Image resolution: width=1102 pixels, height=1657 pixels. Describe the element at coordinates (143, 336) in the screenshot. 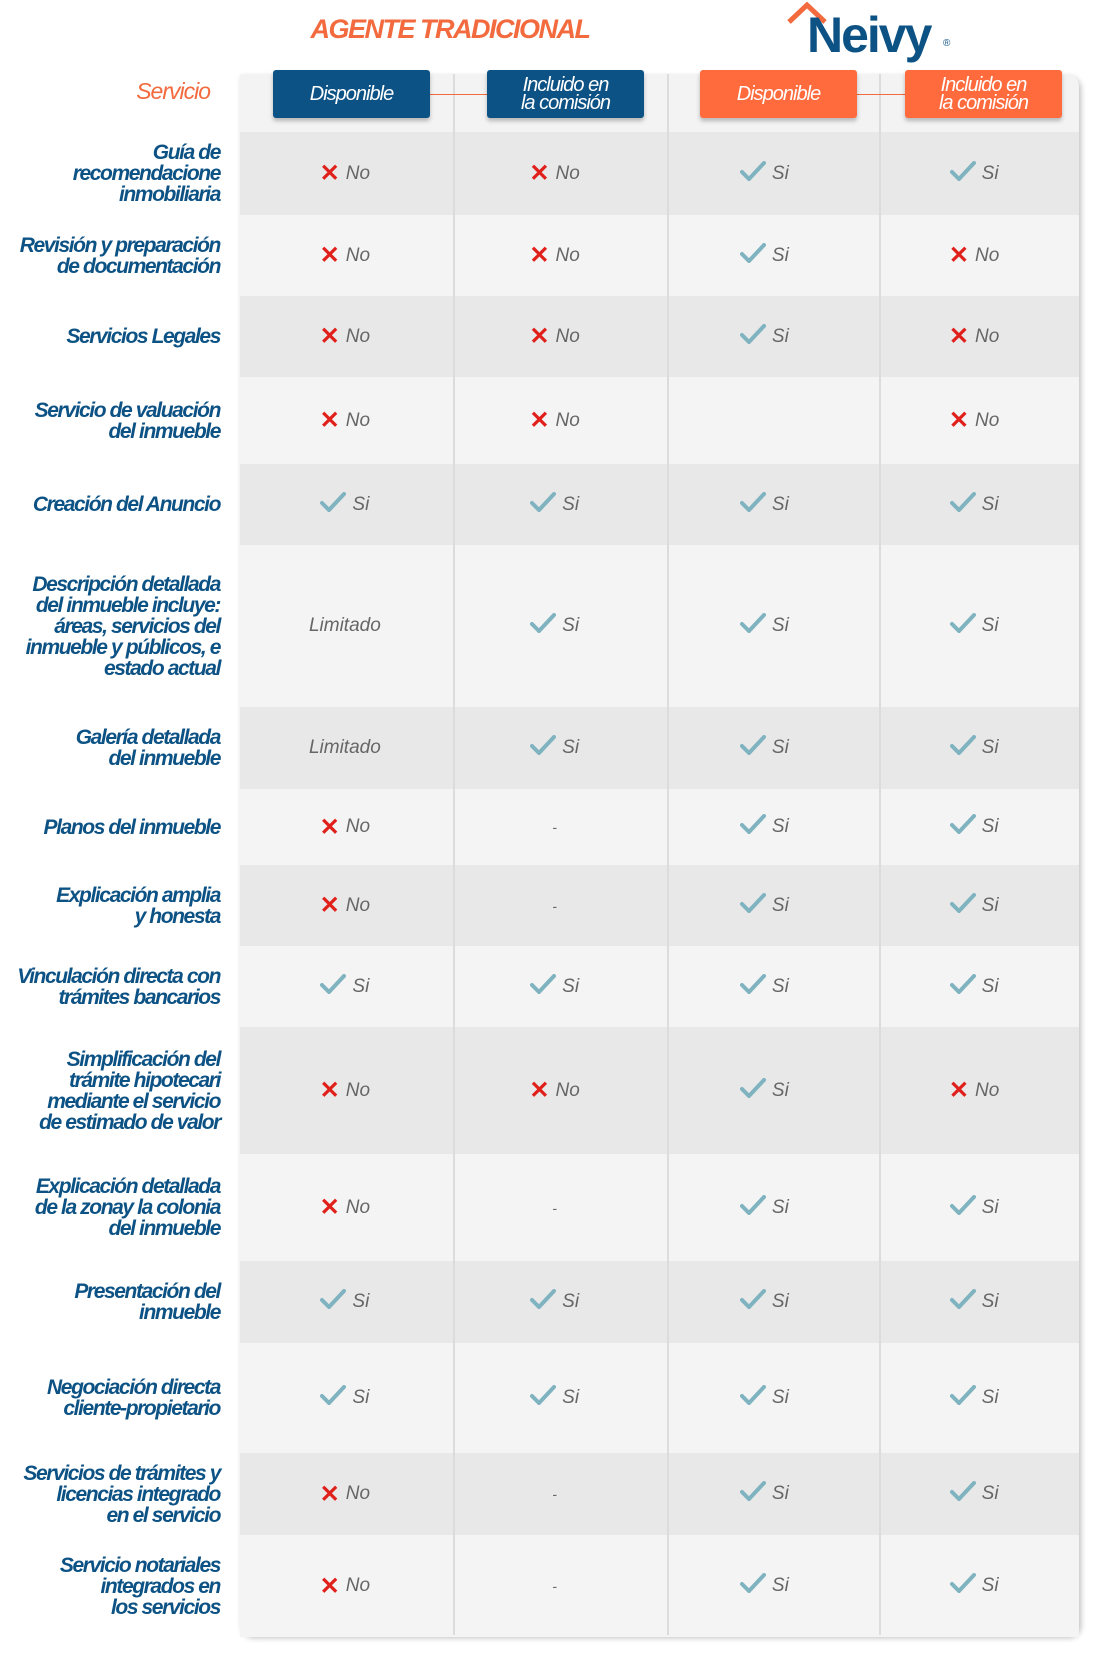

I see `service-label: Servicios Legales` at that location.